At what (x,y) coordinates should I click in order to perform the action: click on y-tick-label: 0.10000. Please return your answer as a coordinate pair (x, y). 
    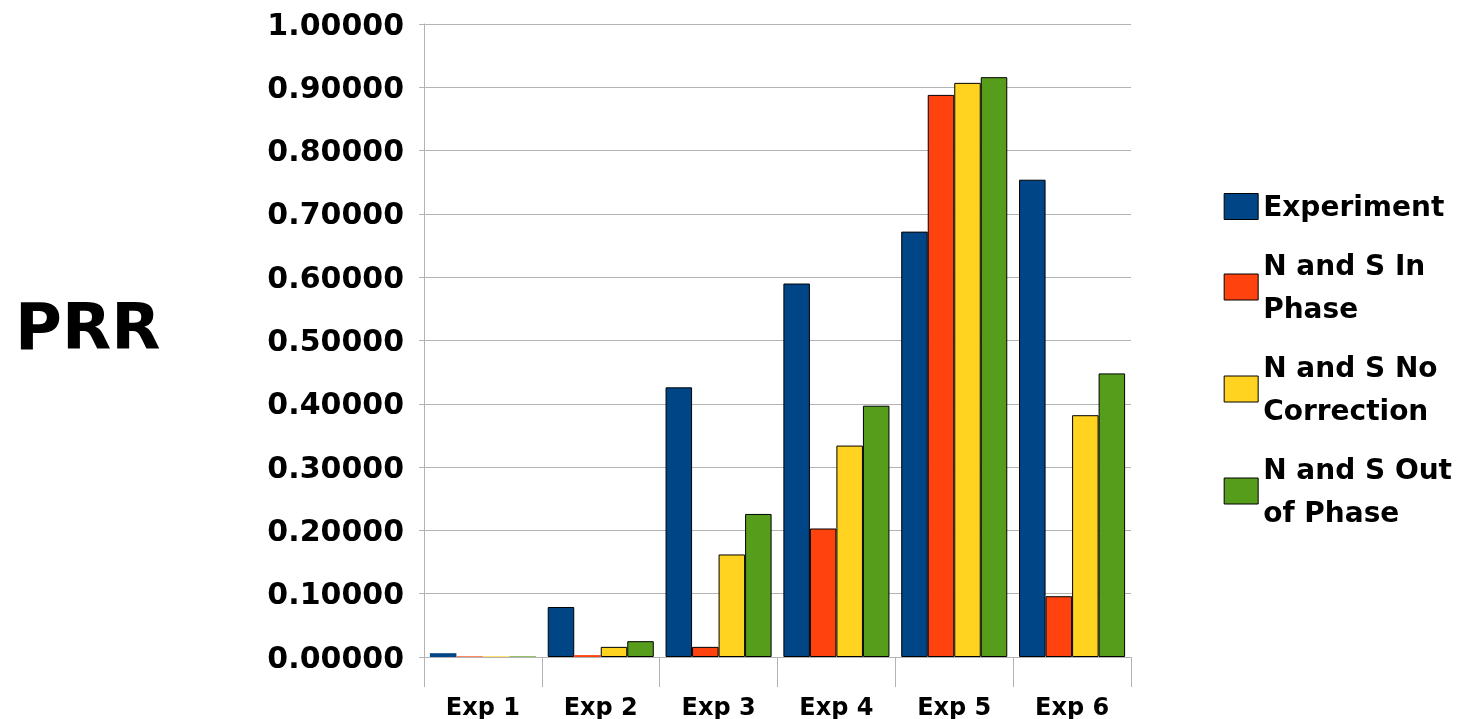
    Looking at the image, I should click on (335, 594).